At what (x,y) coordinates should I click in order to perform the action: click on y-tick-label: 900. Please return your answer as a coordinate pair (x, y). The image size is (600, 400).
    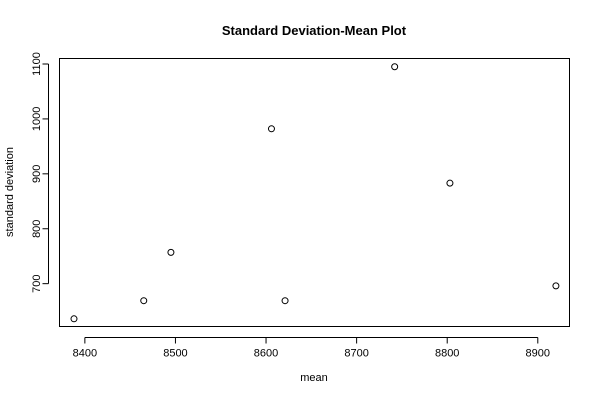
    Looking at the image, I should click on (37, 174).